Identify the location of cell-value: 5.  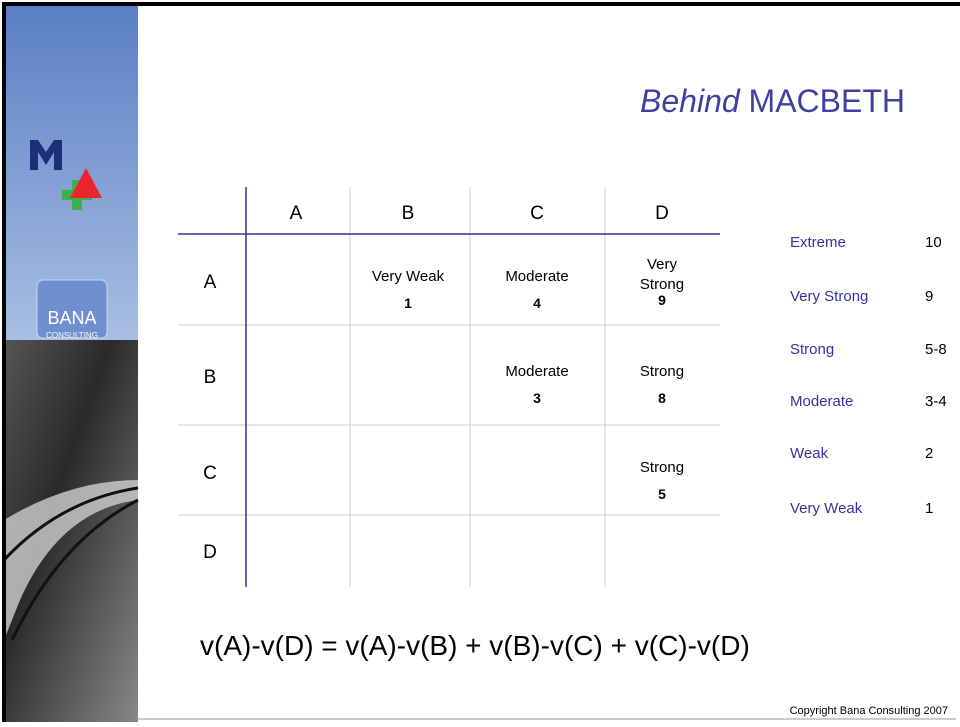
(662, 494).